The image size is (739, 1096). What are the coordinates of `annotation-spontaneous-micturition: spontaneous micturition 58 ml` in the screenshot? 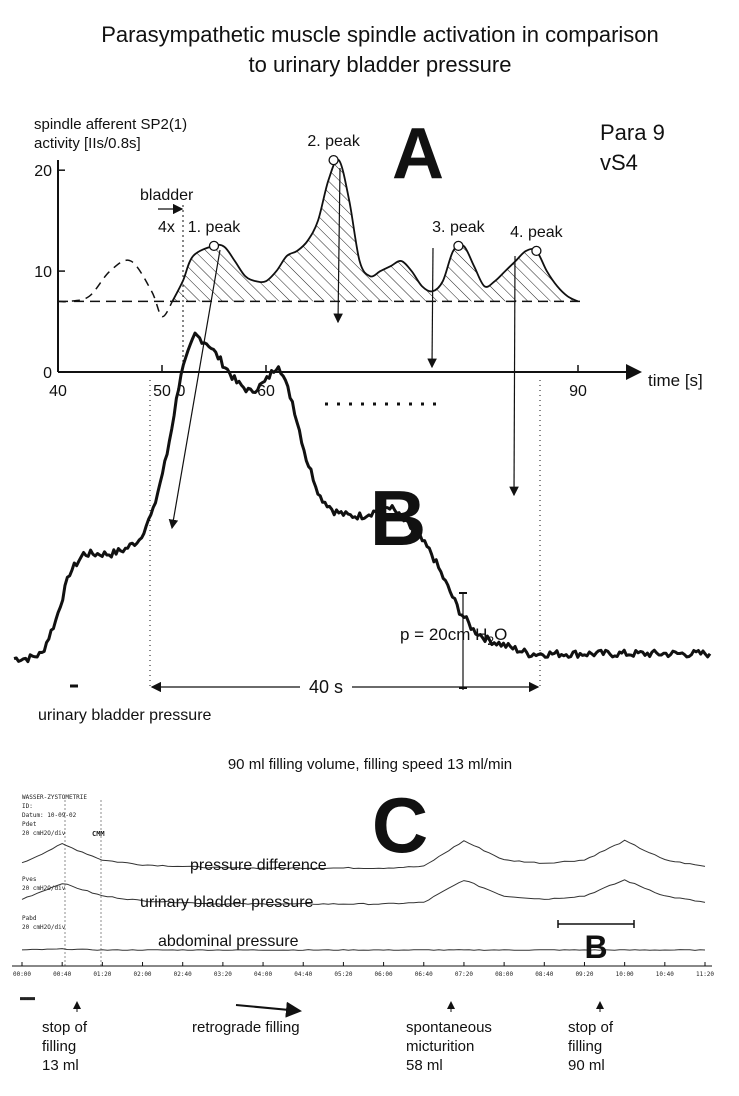 It's located at (449, 1037).